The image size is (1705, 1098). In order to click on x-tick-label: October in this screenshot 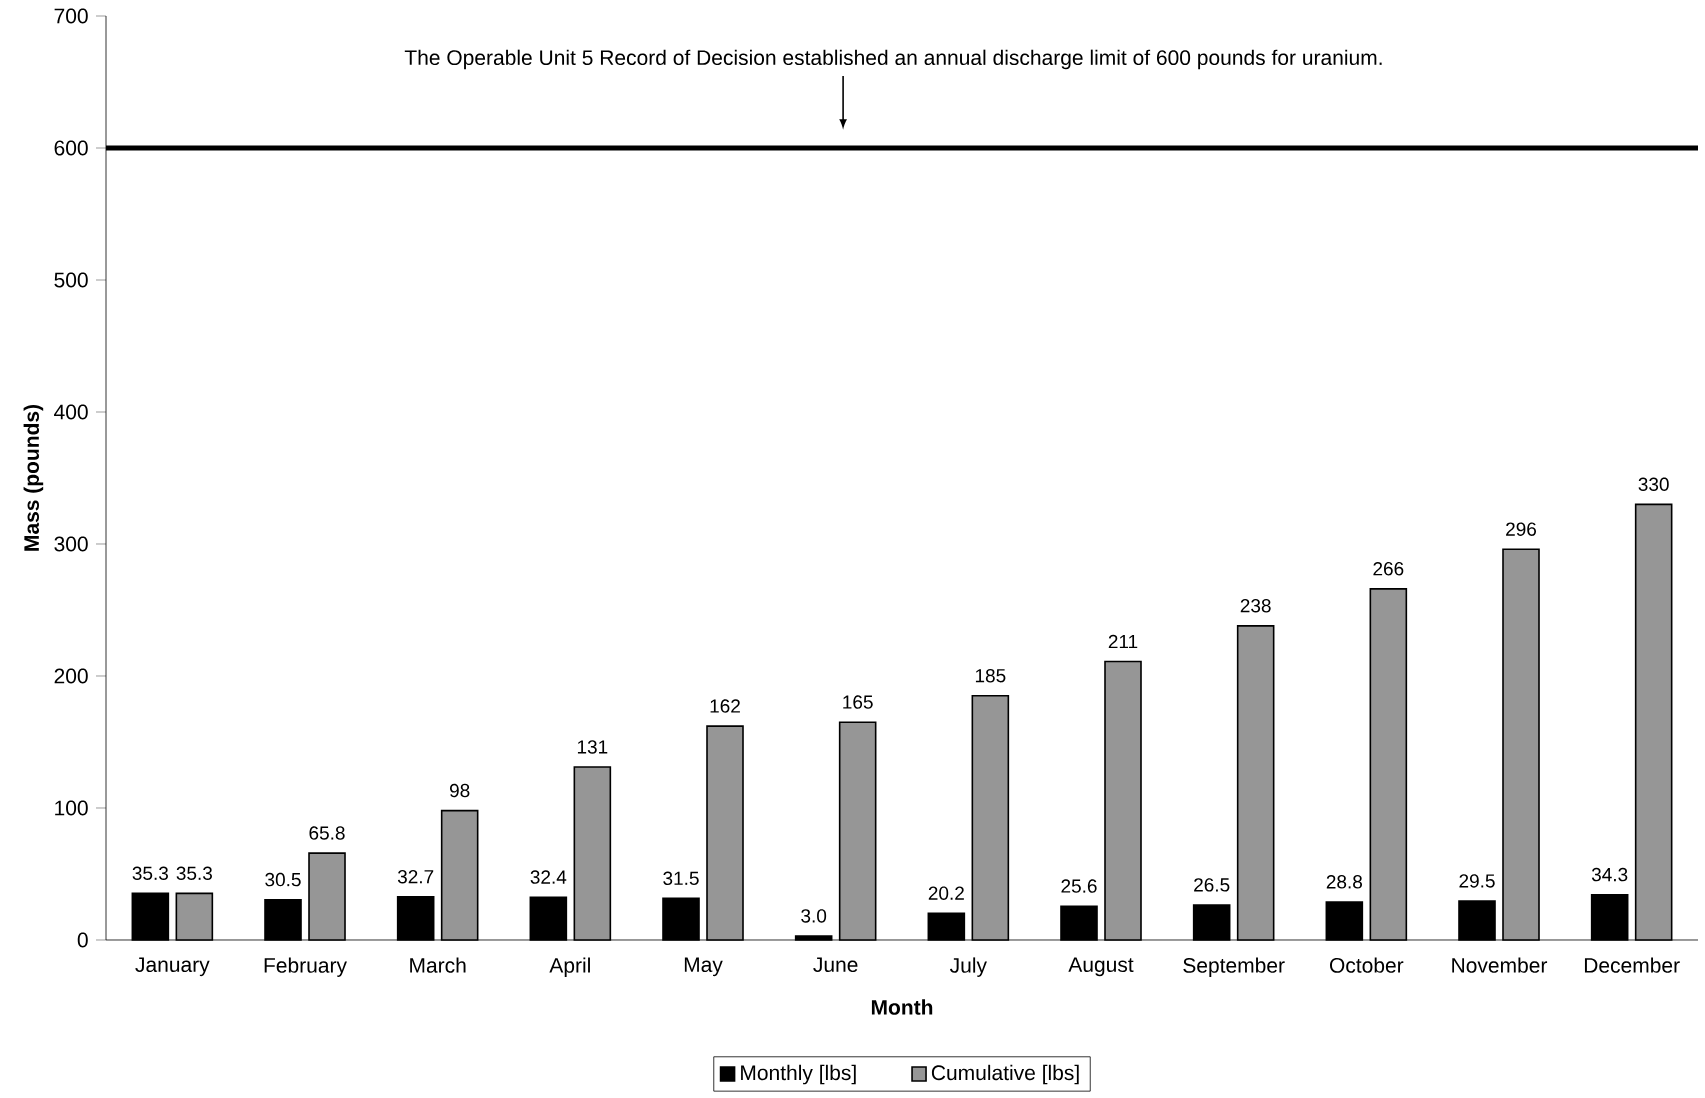, I will do `click(1366, 965)`.